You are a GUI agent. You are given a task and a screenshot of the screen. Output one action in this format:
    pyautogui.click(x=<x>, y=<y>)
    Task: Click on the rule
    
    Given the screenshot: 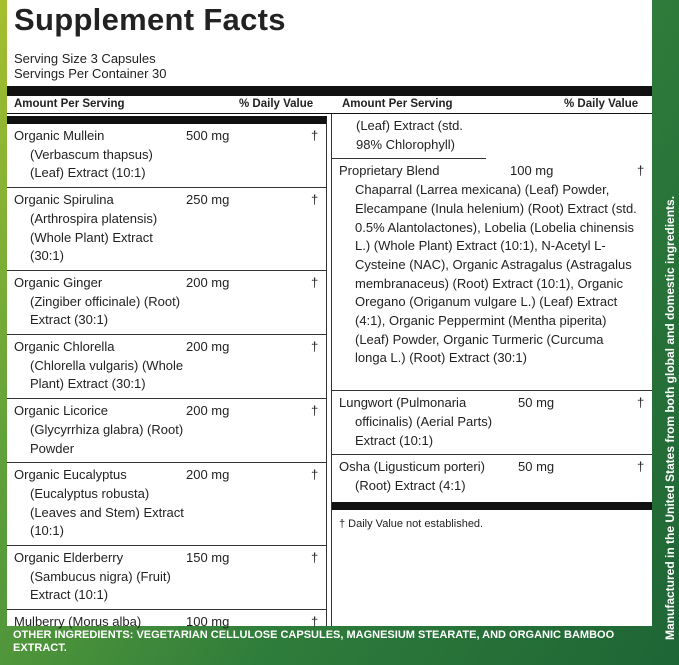 What is the action you would take?
    pyautogui.click(x=329, y=113)
    